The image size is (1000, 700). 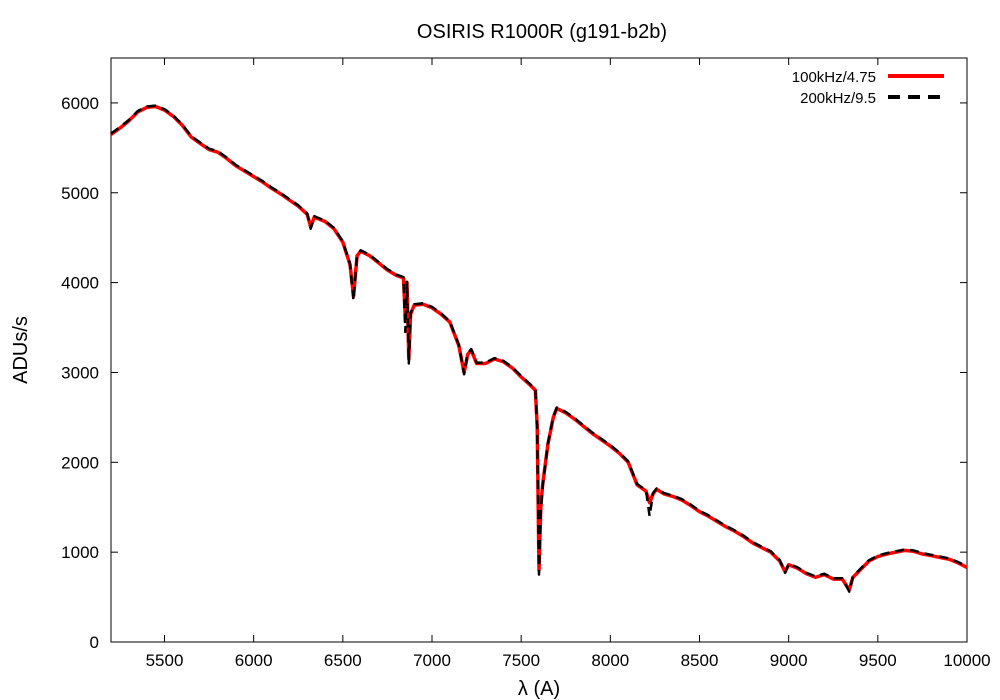 I want to click on chart-title: OSIRIS R1000R (g191-b2b), so click(x=542, y=32).